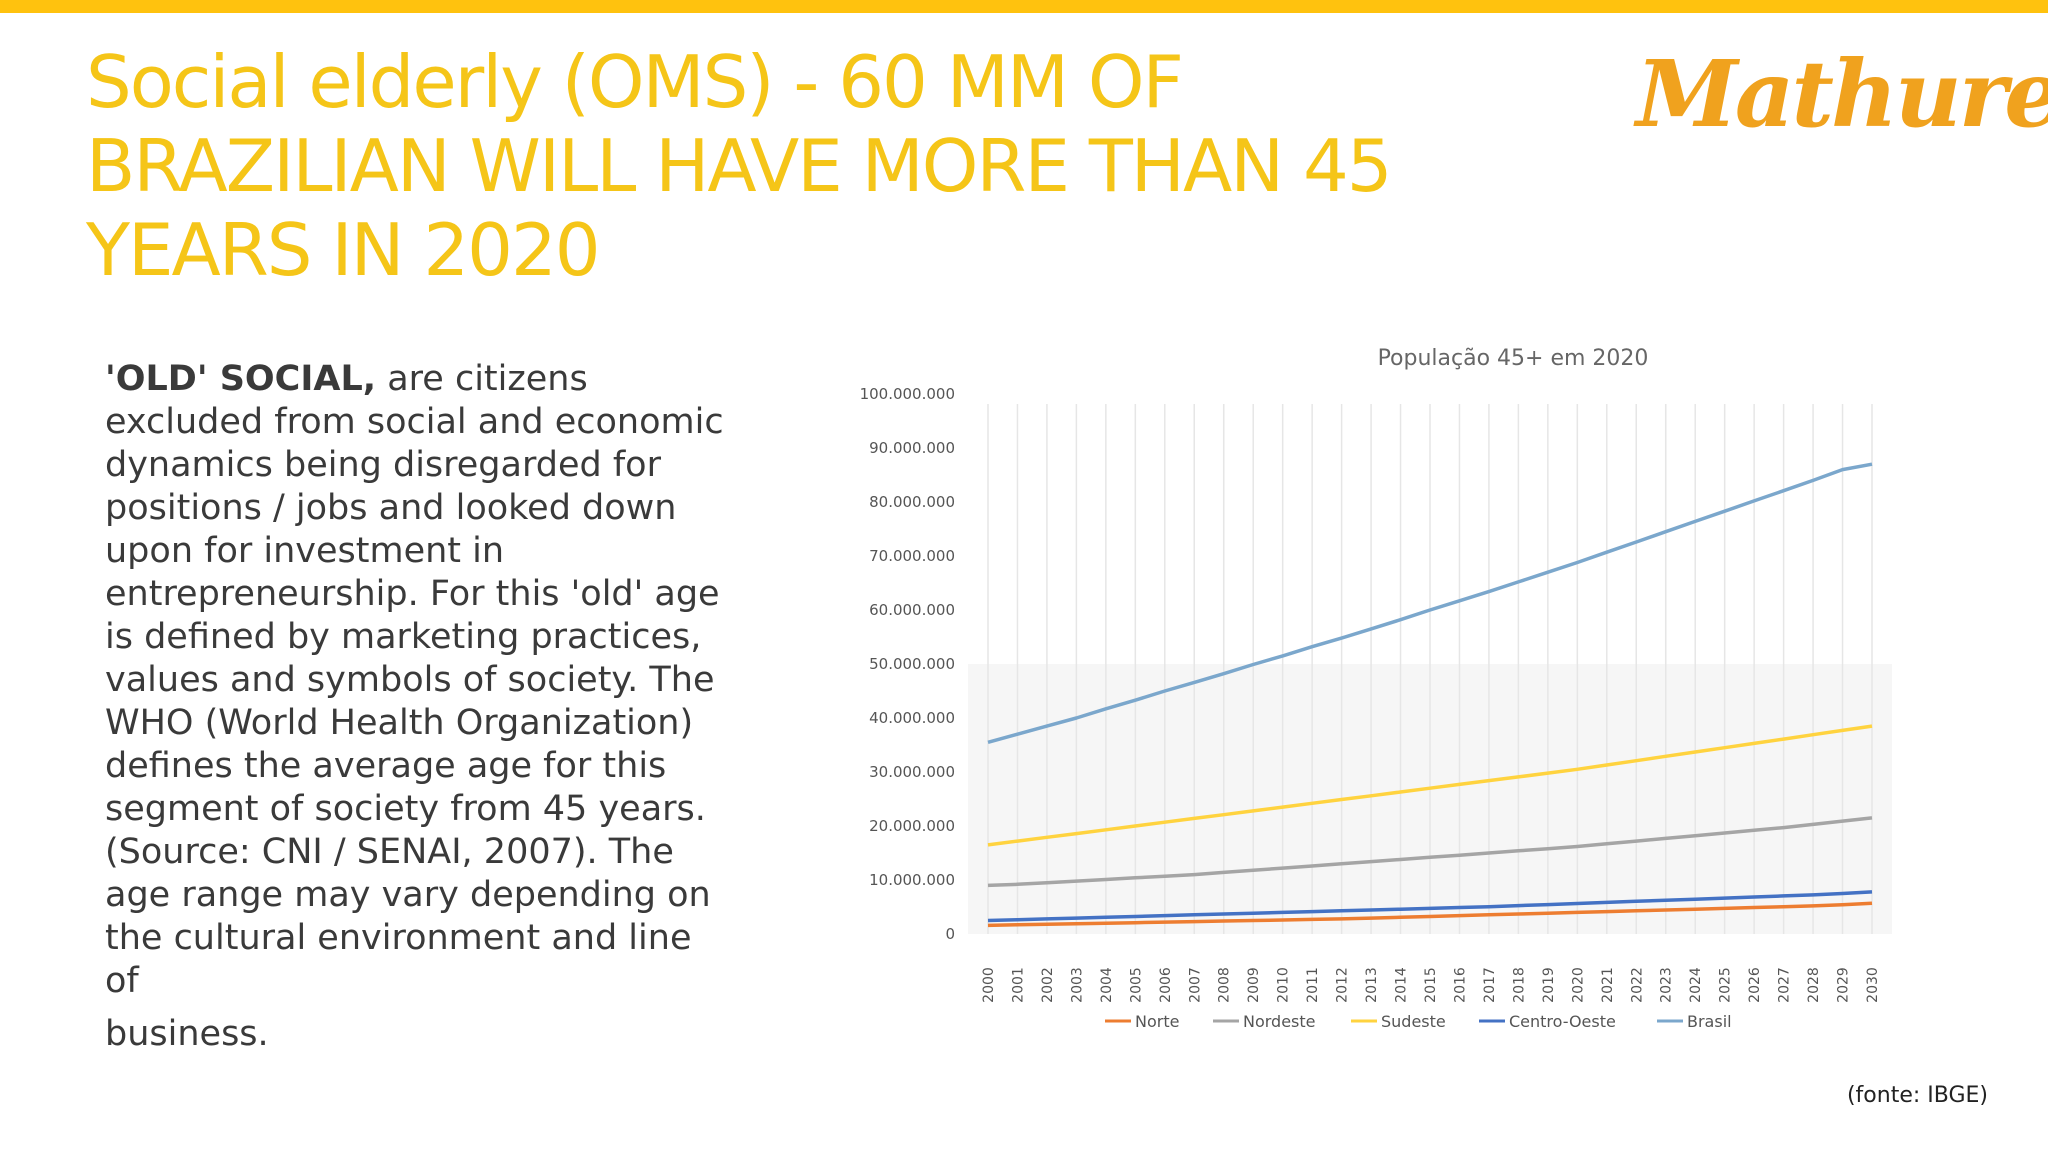 Image resolution: width=2048 pixels, height=1152 pixels. I want to click on y-tick-label: 0, so click(950, 934).